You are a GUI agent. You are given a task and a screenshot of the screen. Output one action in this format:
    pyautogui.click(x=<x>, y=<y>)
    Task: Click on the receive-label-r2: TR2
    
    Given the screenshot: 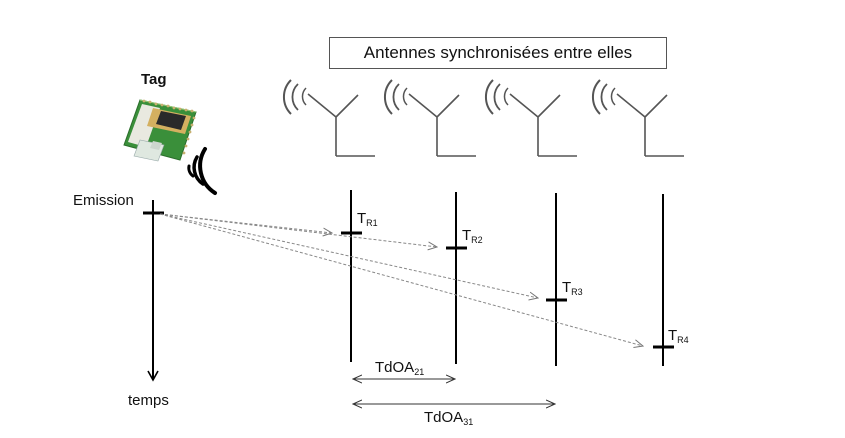 What is the action you would take?
    pyautogui.click(x=472, y=236)
    